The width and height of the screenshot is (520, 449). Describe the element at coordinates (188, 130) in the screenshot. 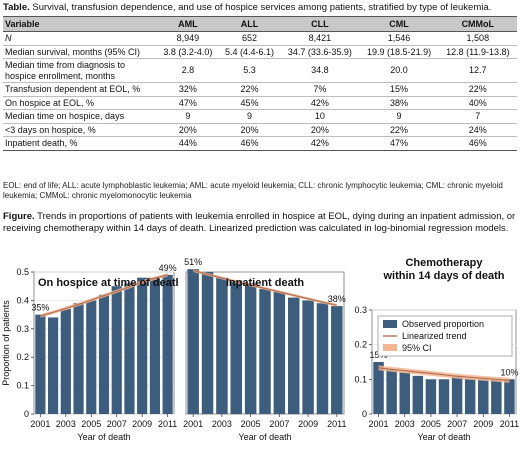

I see `table-cell: 20%` at that location.